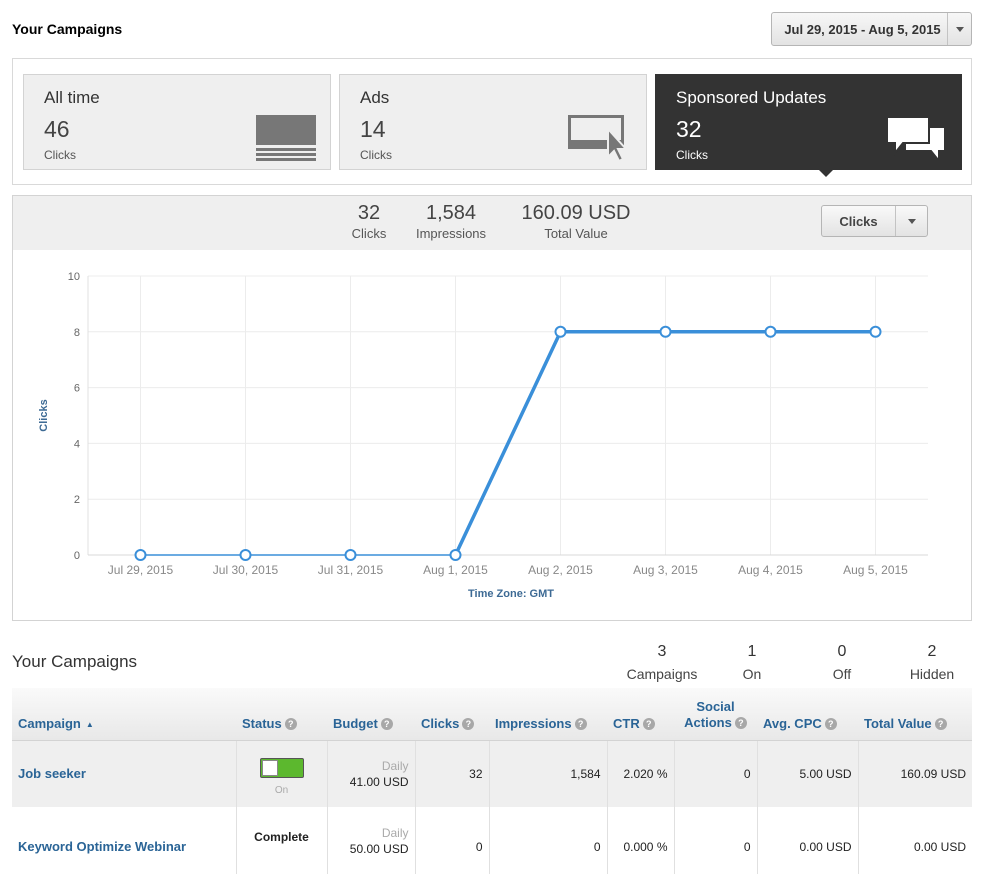  I want to click on col-header-label: Social, so click(715, 706).